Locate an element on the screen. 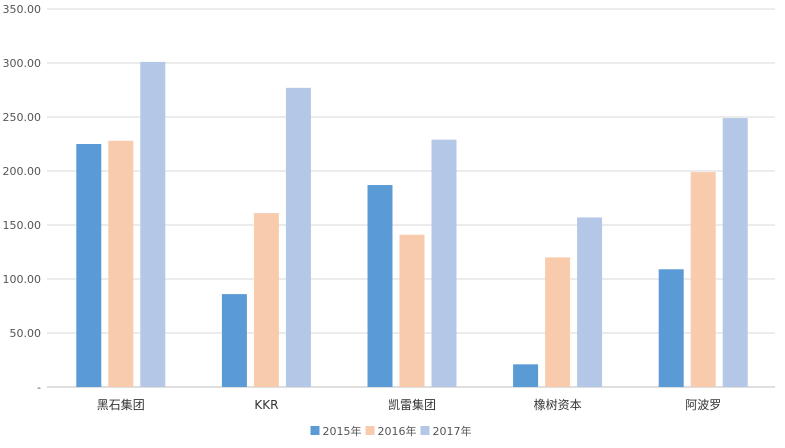 Image resolution: width=785 pixels, height=448 pixels. x-tick-label: 黑石集团 is located at coordinates (121, 404).